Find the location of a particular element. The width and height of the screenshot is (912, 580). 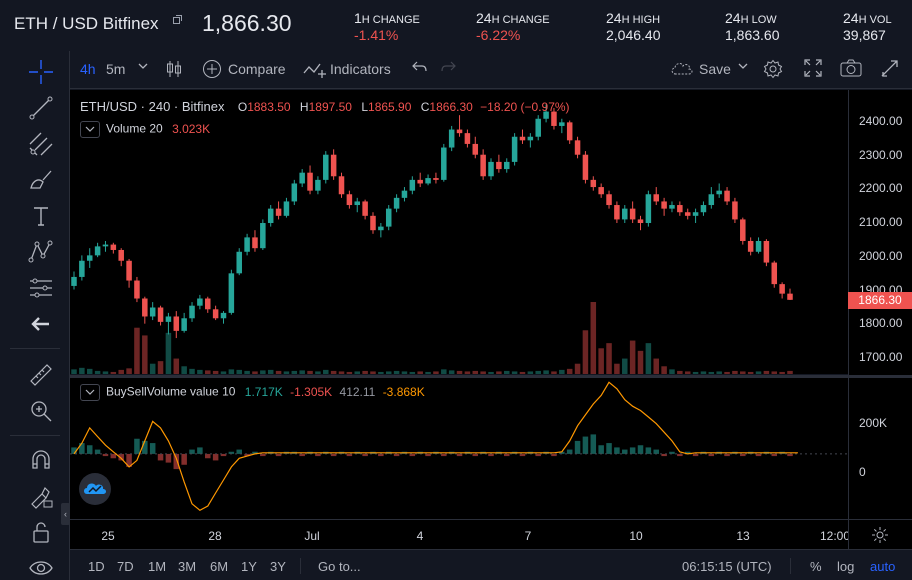

brush-icon is located at coordinates (41, 180).